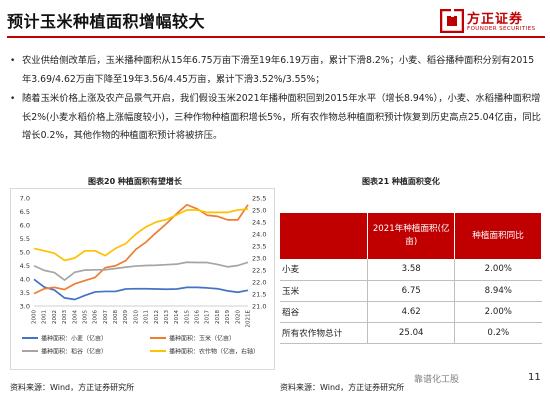 The image size is (550, 405). Describe the element at coordinates (177, 317) in the screenshot. I see `x-tick-label: 2014` at that location.